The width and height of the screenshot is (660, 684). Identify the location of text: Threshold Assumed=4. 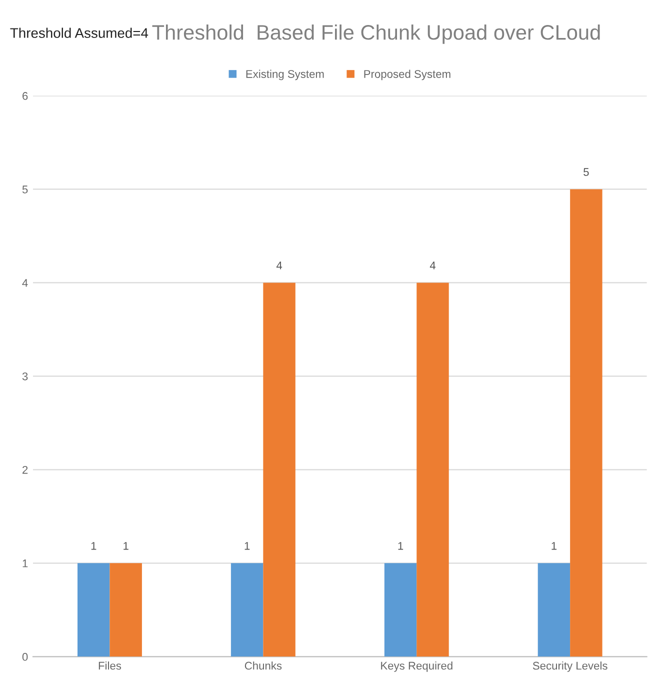
(79, 33).